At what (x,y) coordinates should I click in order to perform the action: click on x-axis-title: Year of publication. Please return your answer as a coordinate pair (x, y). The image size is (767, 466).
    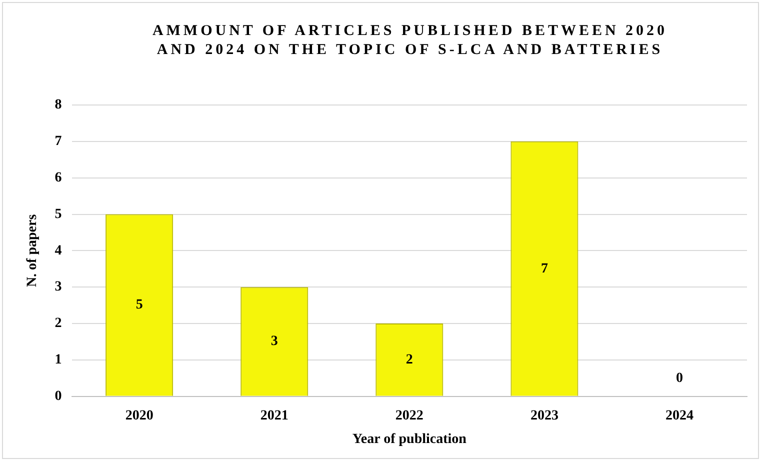
    Looking at the image, I should click on (409, 440).